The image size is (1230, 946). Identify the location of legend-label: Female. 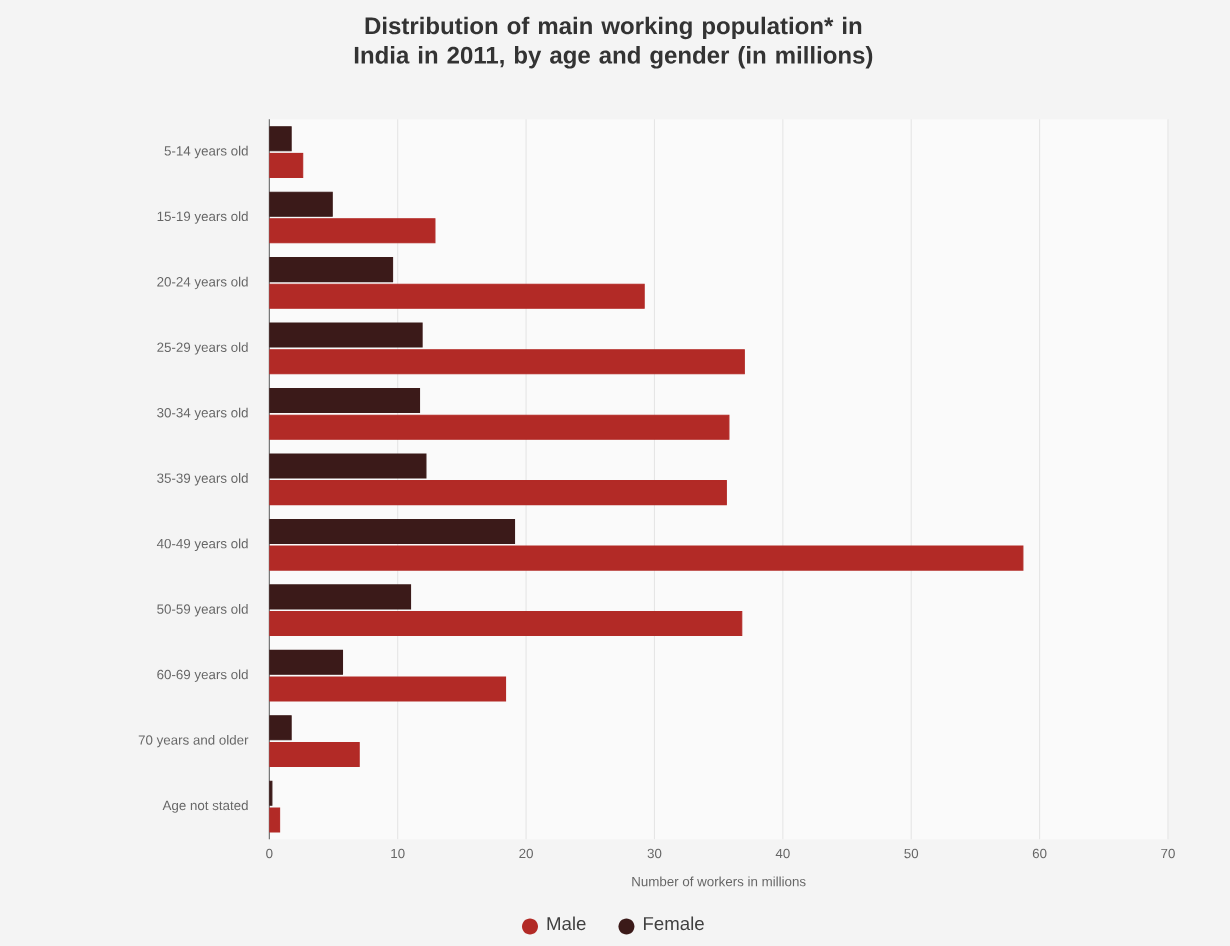
(673, 923).